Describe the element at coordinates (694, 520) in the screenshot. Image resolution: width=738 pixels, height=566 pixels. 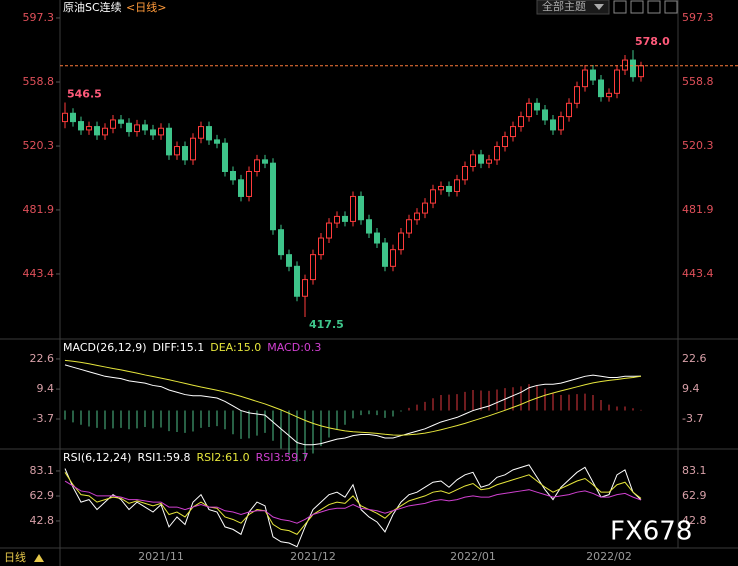
I see `y-tick-label-right: 42.8` at that location.